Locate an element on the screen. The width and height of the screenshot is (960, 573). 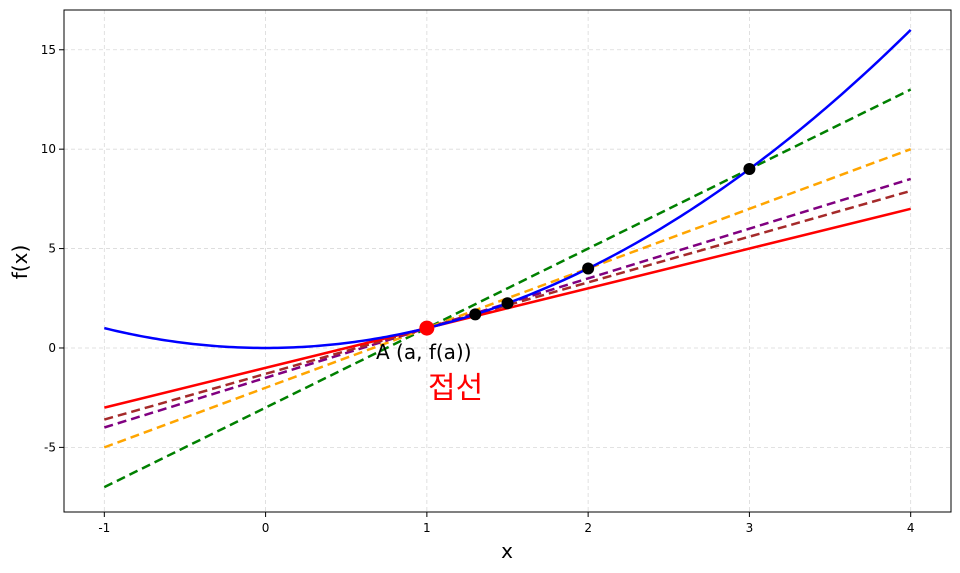
annotation-tangent: 접선 is located at coordinates (455, 388).